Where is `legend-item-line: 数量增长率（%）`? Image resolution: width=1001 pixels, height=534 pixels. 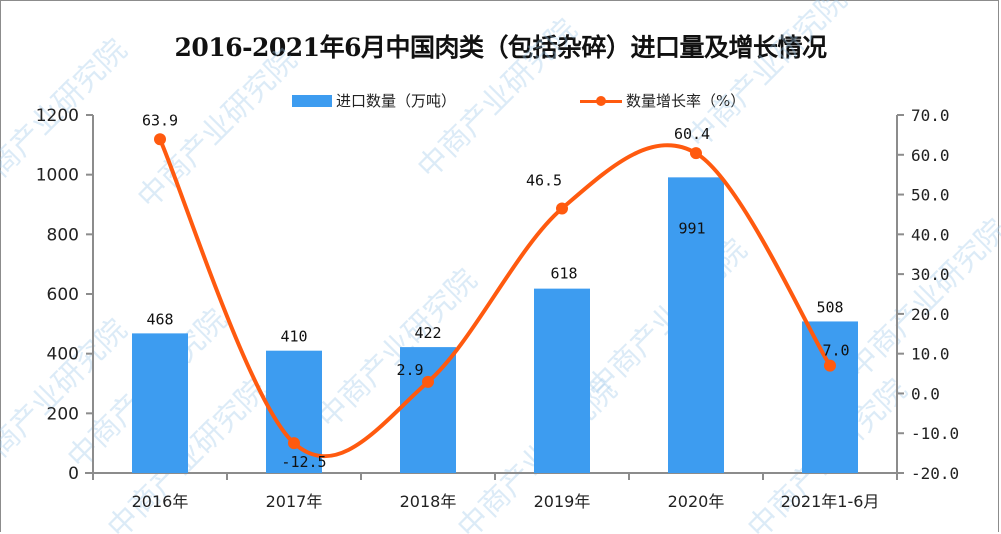 legend-item-line: 数量增长率（%） is located at coordinates (662, 100).